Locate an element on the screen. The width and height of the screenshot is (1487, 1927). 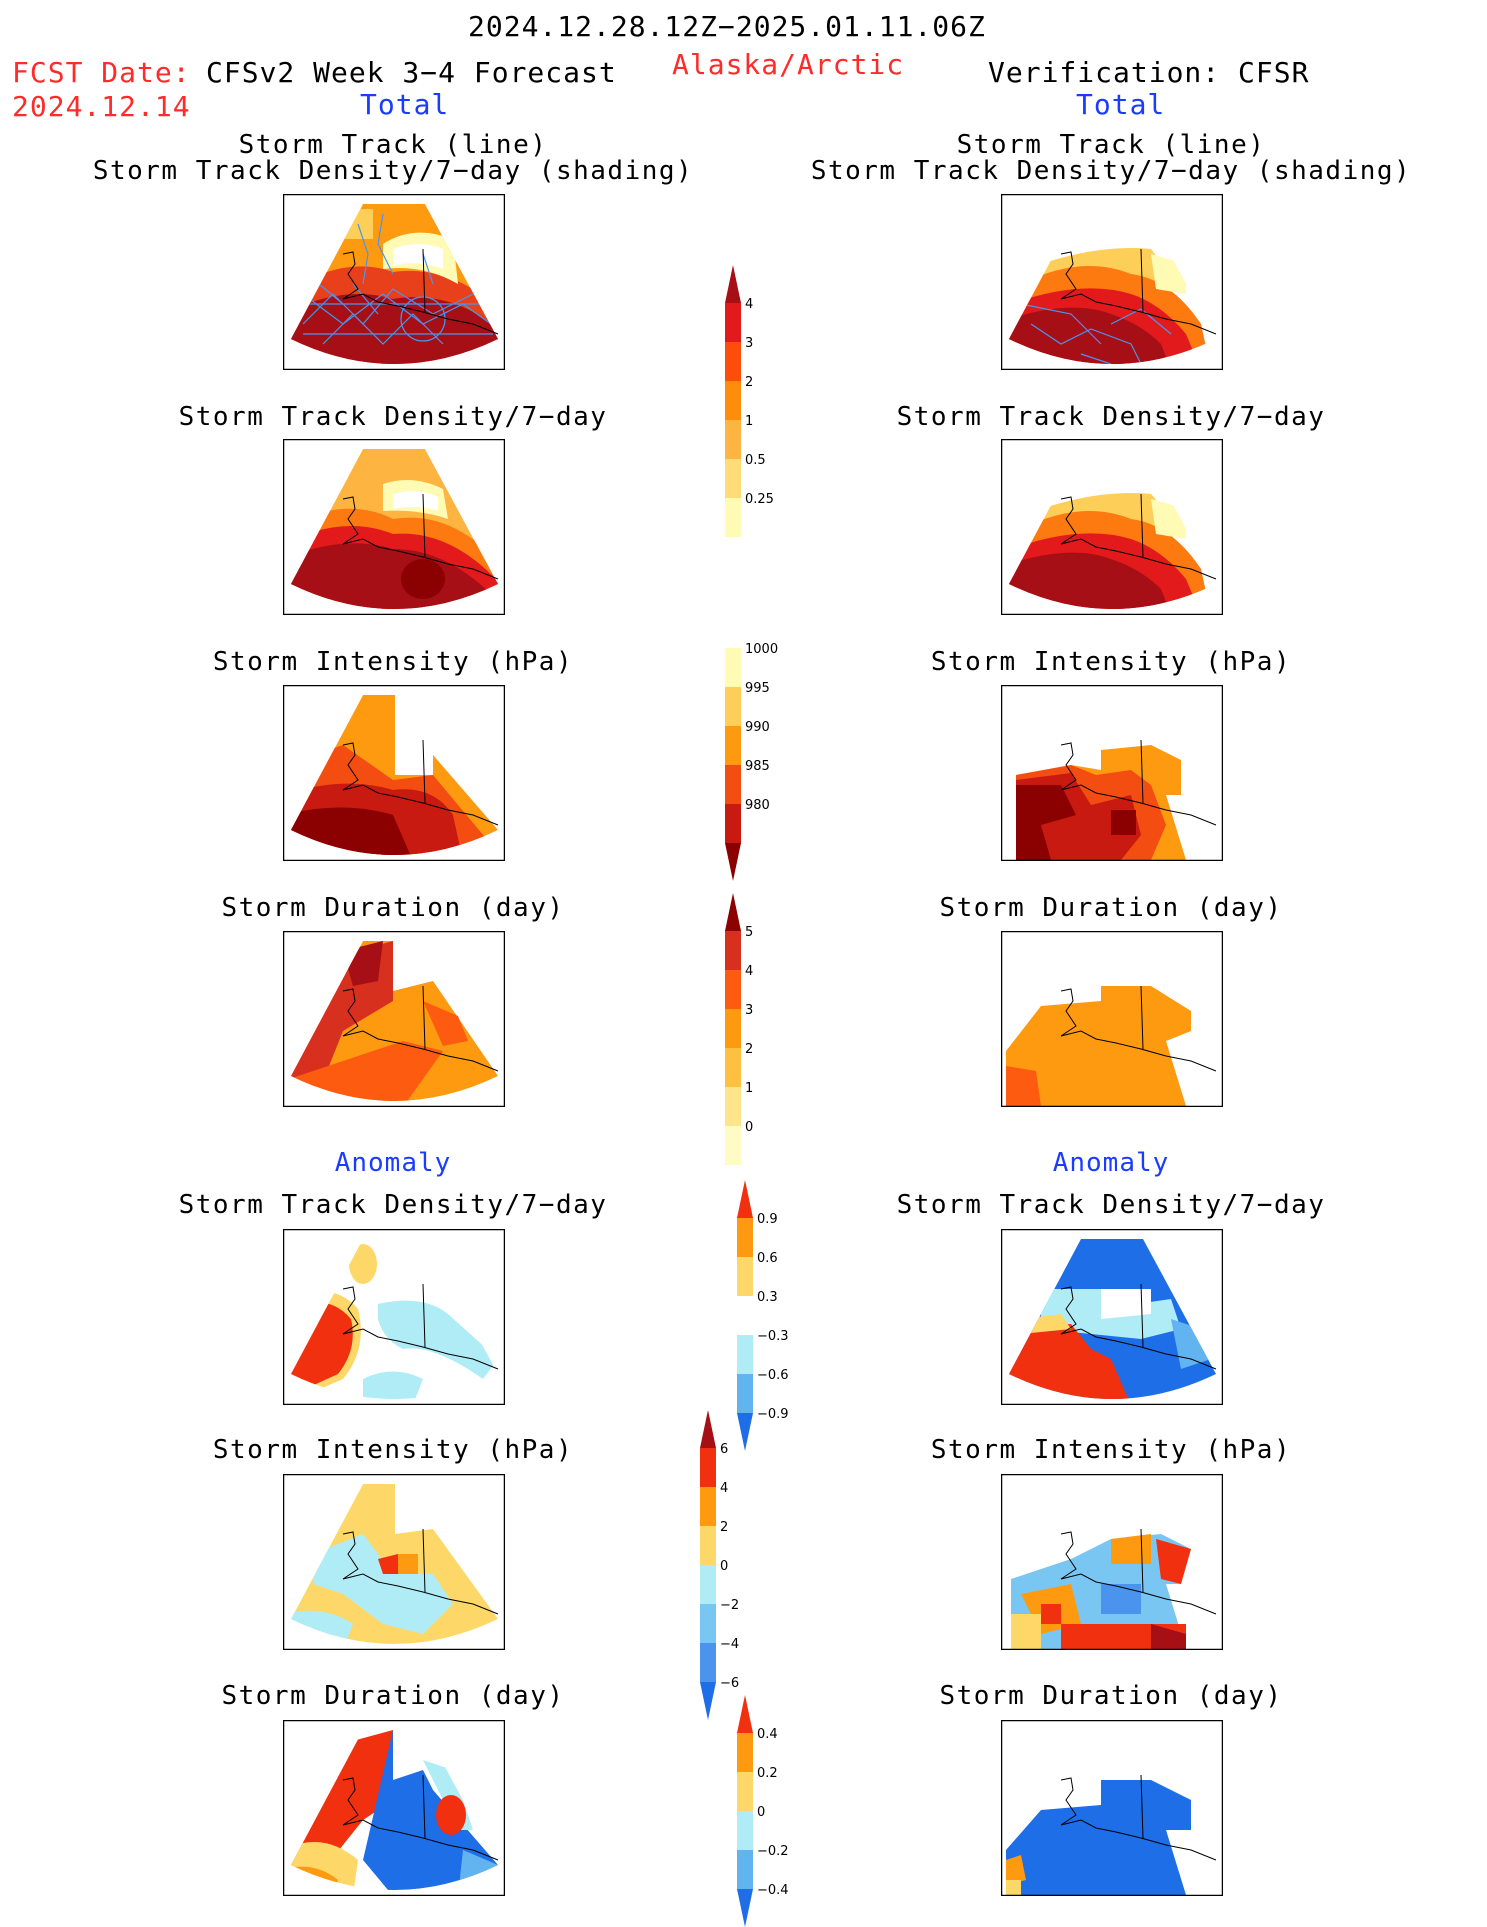
colorbar-intensity-total: 1000 995 990 985 980 is located at coordinates (765, 761).